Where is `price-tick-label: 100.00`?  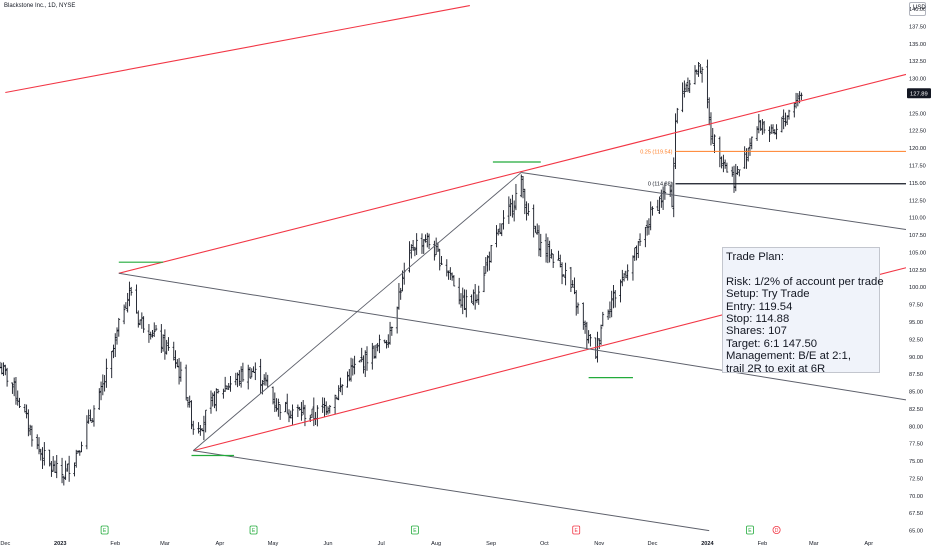 price-tick-label: 100.00 is located at coordinates (917, 288).